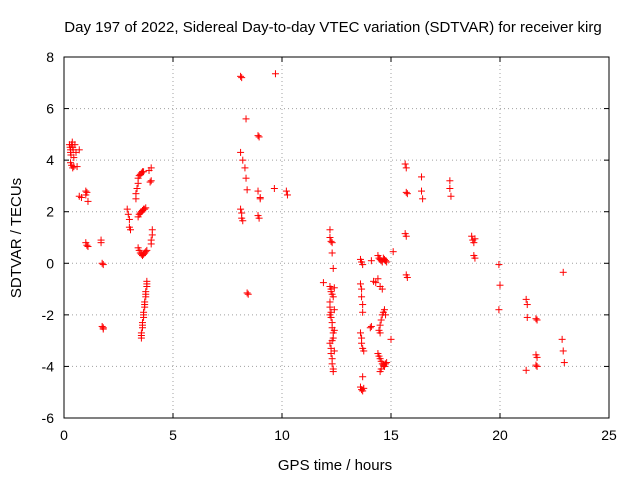  I want to click on x-tick-label: 20, so click(500, 435).